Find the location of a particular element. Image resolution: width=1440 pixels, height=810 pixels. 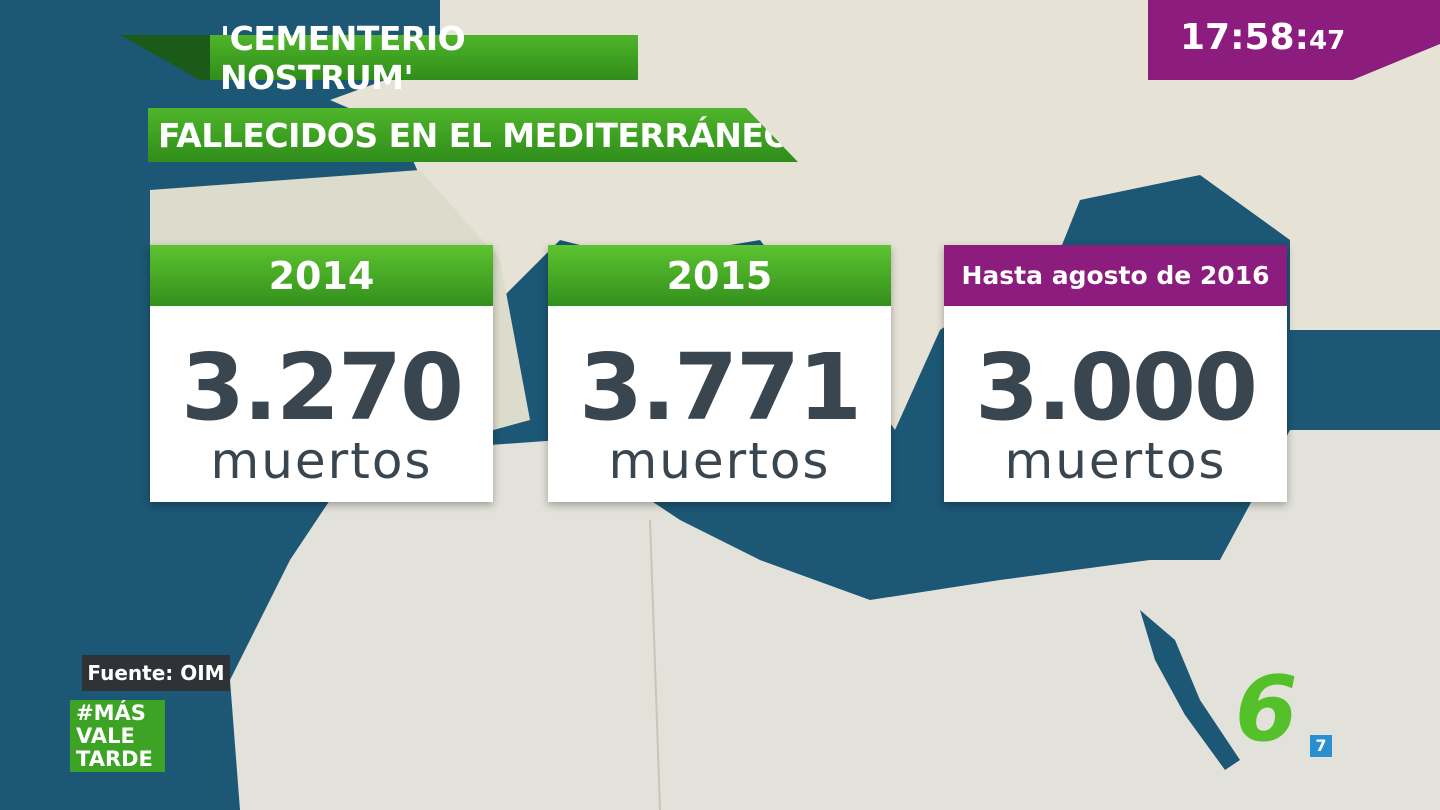

clock-time: 17:58: is located at coordinates (1244, 37).